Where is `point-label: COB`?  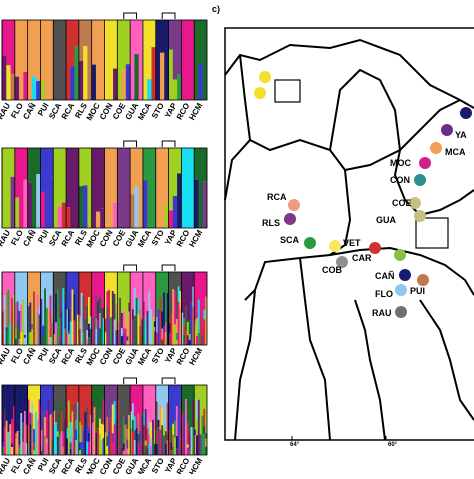
point-label: COB is located at coordinates (332, 270).